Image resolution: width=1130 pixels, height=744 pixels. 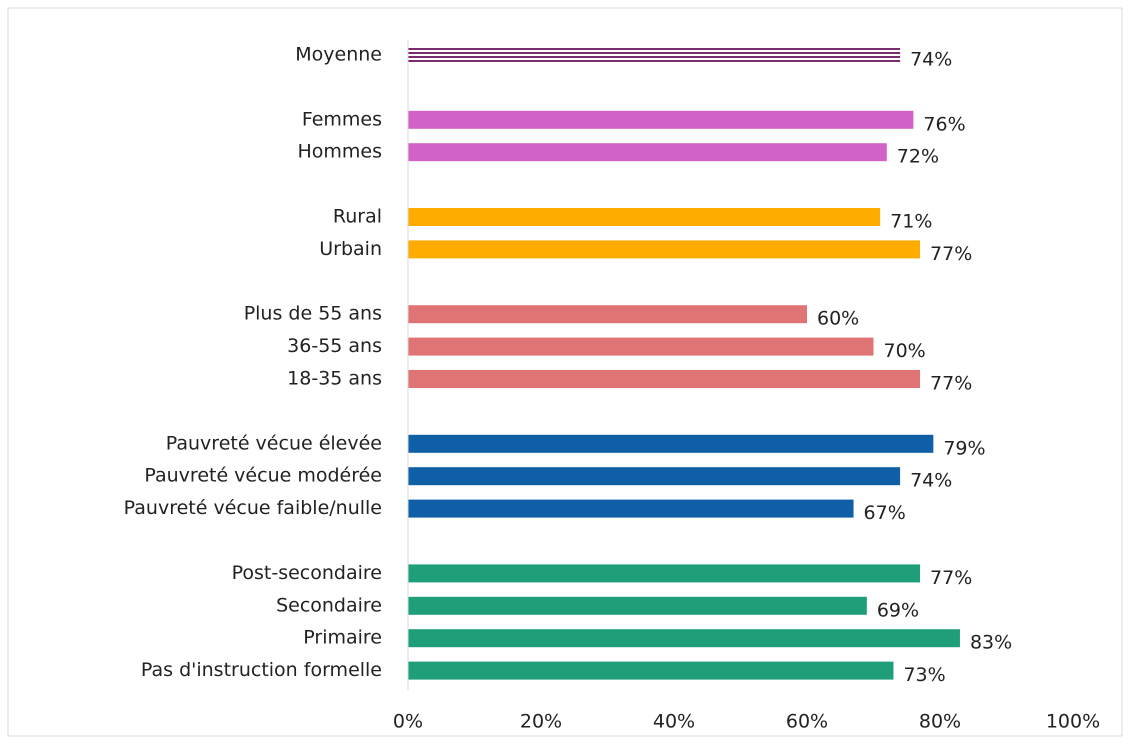 I want to click on value-label: 60%, so click(x=838, y=319).